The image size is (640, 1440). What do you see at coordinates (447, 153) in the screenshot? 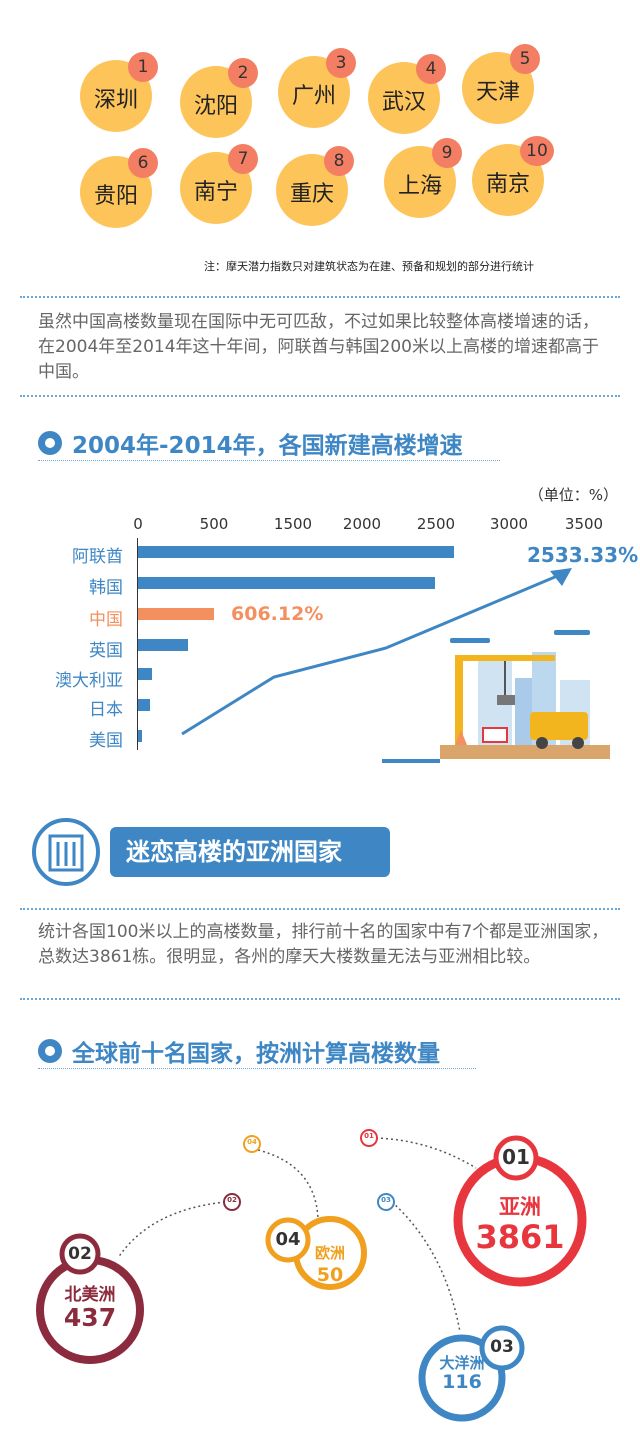
I see `rank-badge: 9` at bounding box center [447, 153].